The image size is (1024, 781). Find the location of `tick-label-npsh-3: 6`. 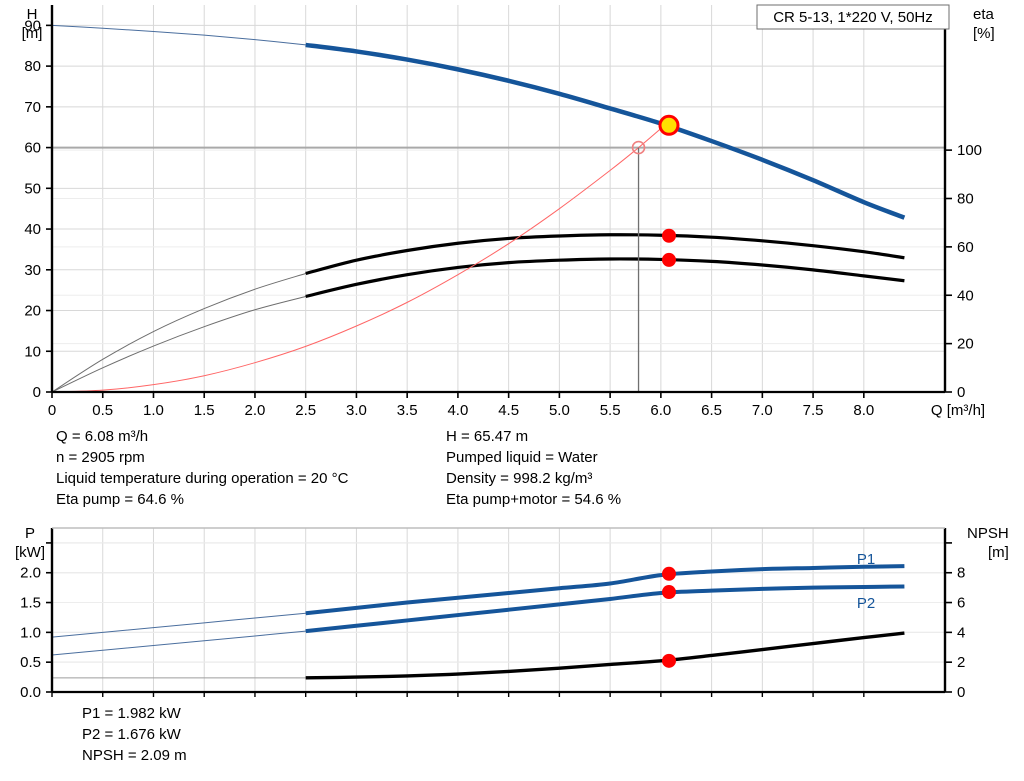

tick-label-npsh-3: 6 is located at coordinates (961, 603).